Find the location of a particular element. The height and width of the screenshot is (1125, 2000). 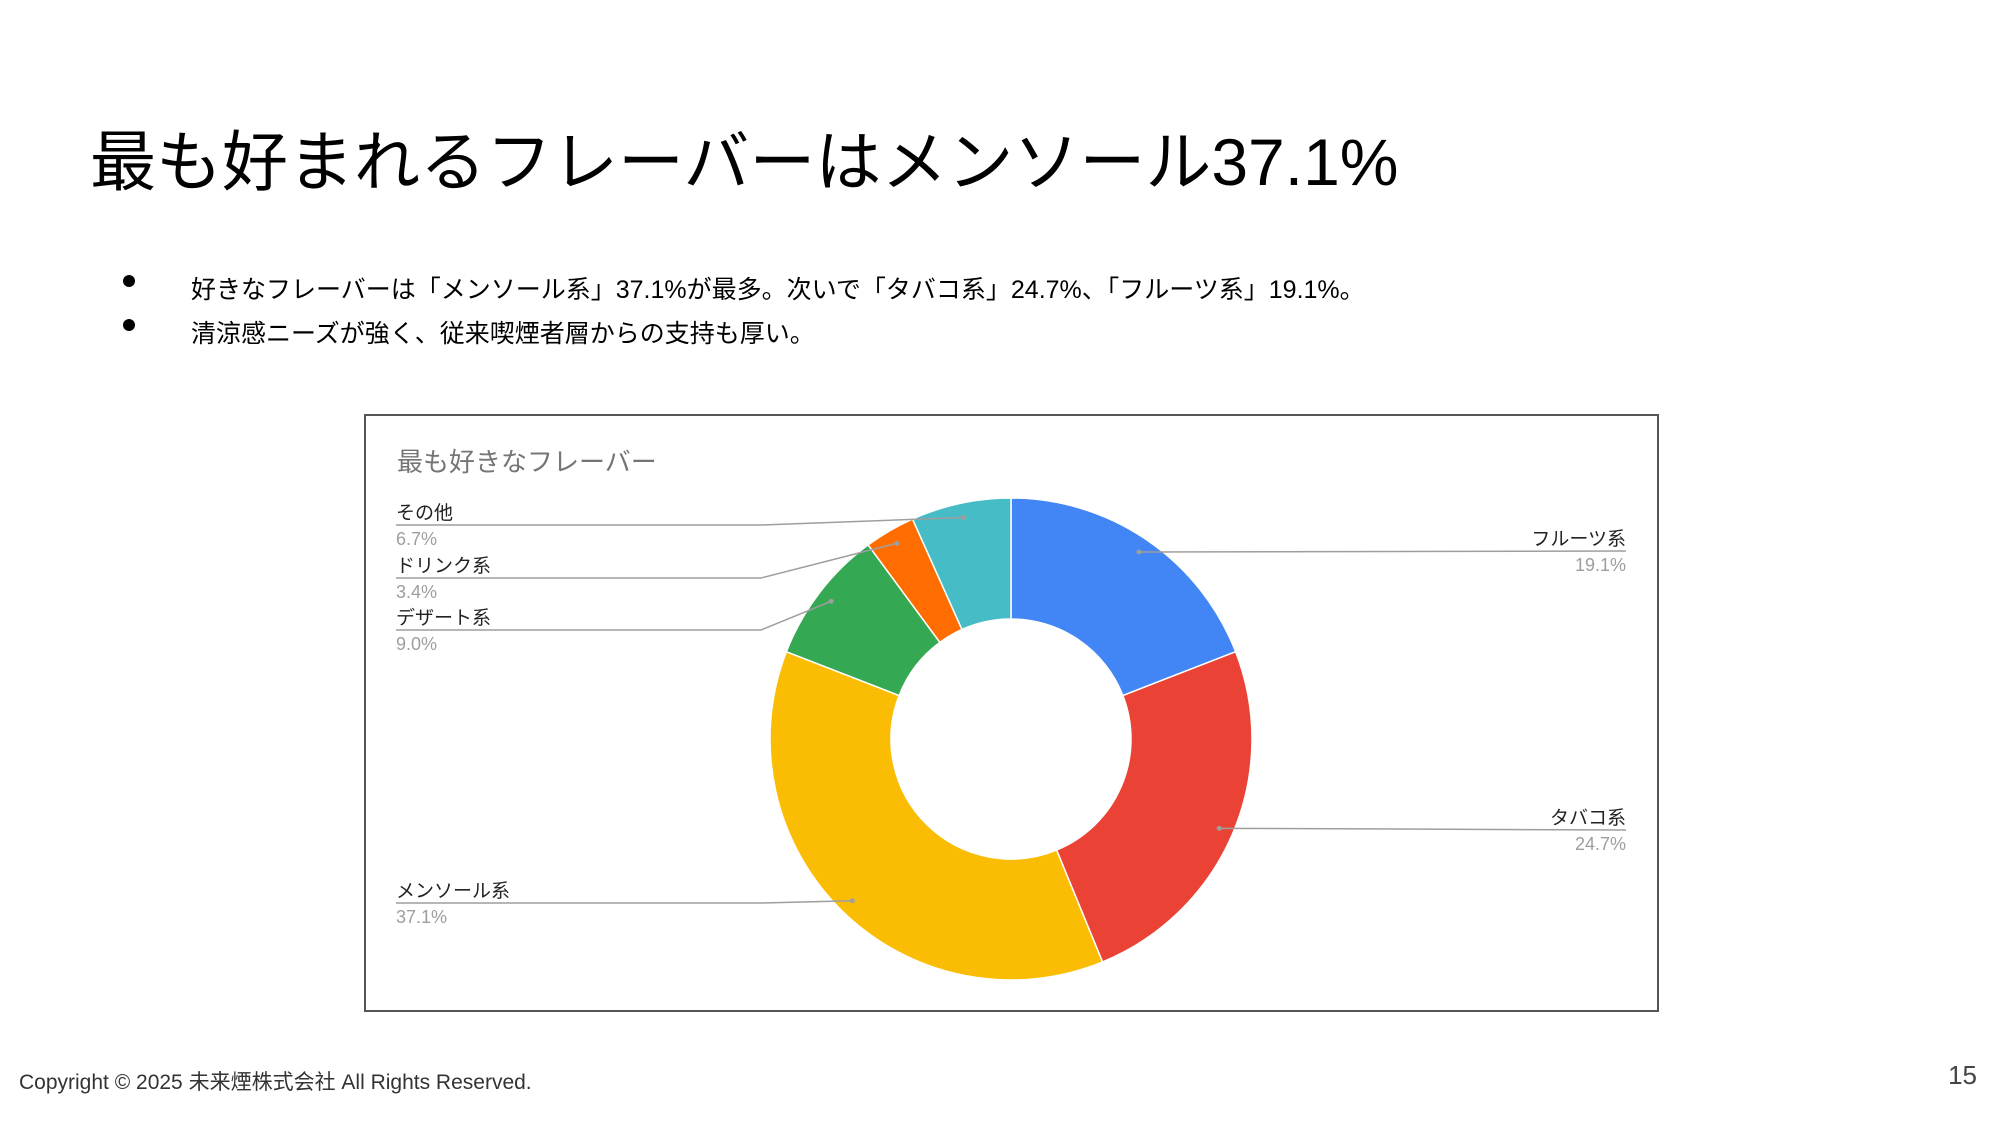

chart-title: 最も好きなフレーバー is located at coordinates (527, 462).